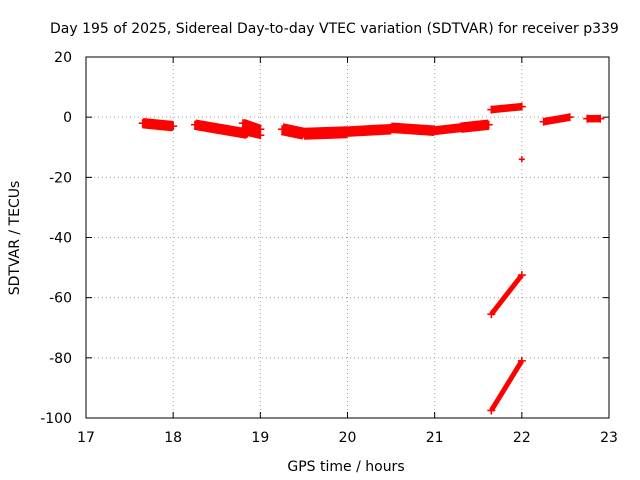 This screenshot has height=480, width=640. I want to click on y-tick-label: 0, so click(67, 118).